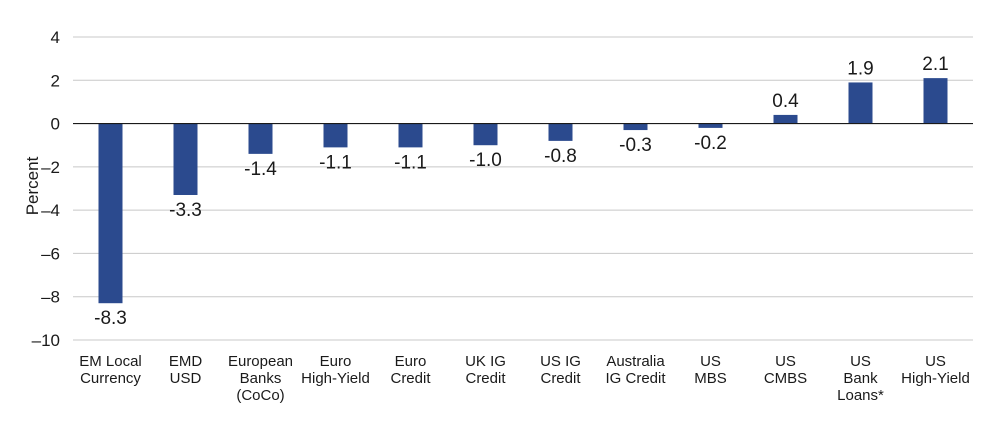 The image size is (1000, 433). I want to click on category-label: US IG, so click(560, 361).